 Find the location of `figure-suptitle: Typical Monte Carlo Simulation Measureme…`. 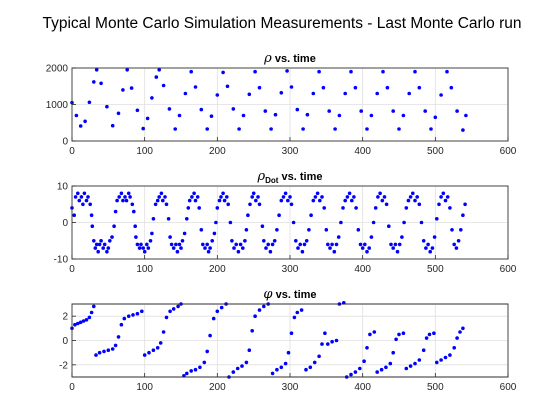

figure-suptitle: Typical Monte Carlo Simulation Measureme… is located at coordinates (282, 23).